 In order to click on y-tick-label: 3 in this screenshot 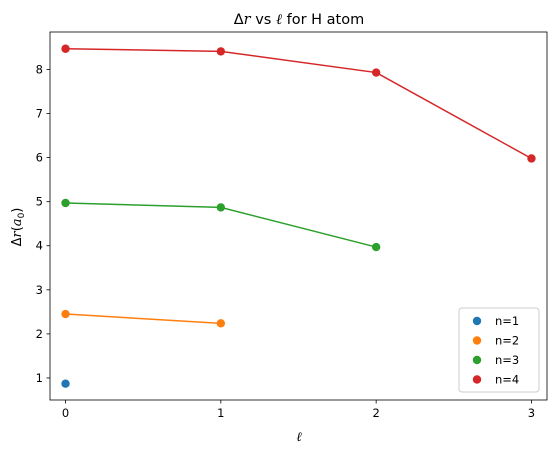, I will do `click(39, 290)`.